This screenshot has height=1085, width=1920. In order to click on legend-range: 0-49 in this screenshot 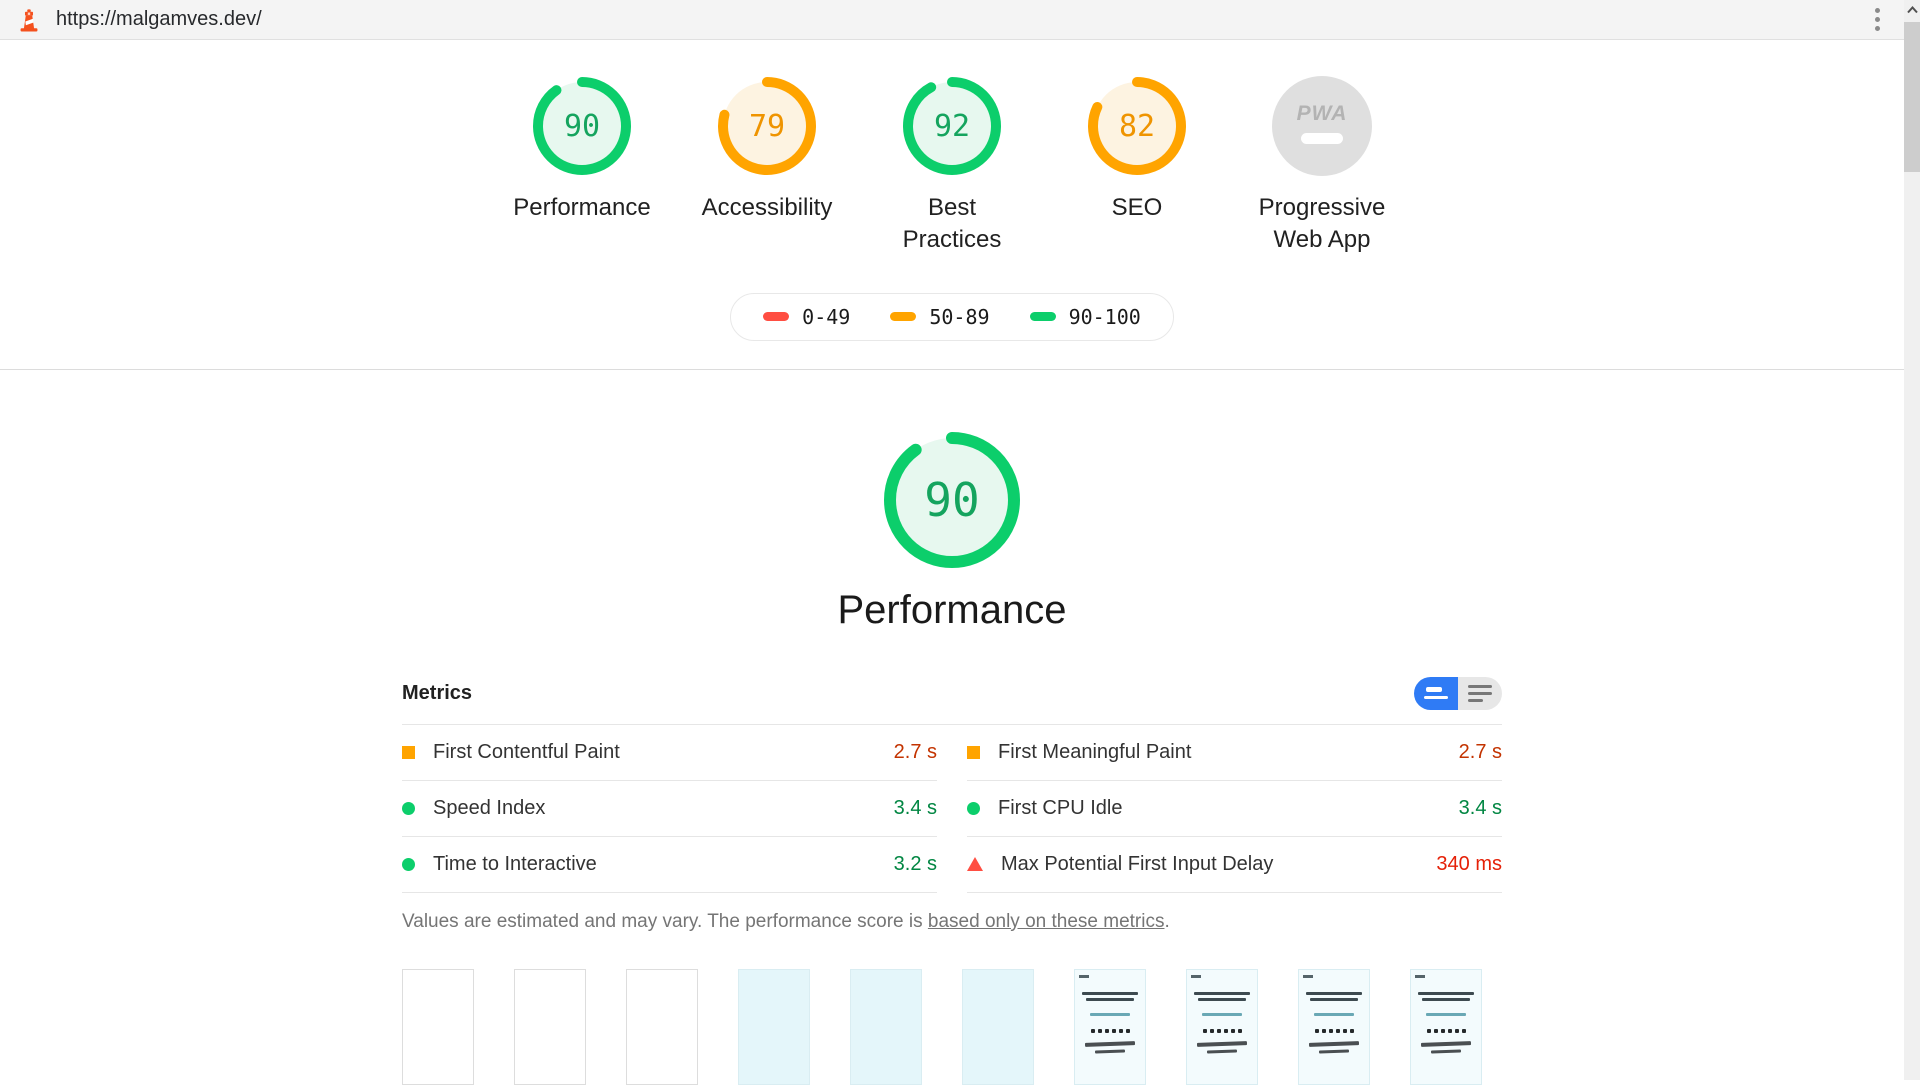, I will do `click(826, 316)`.